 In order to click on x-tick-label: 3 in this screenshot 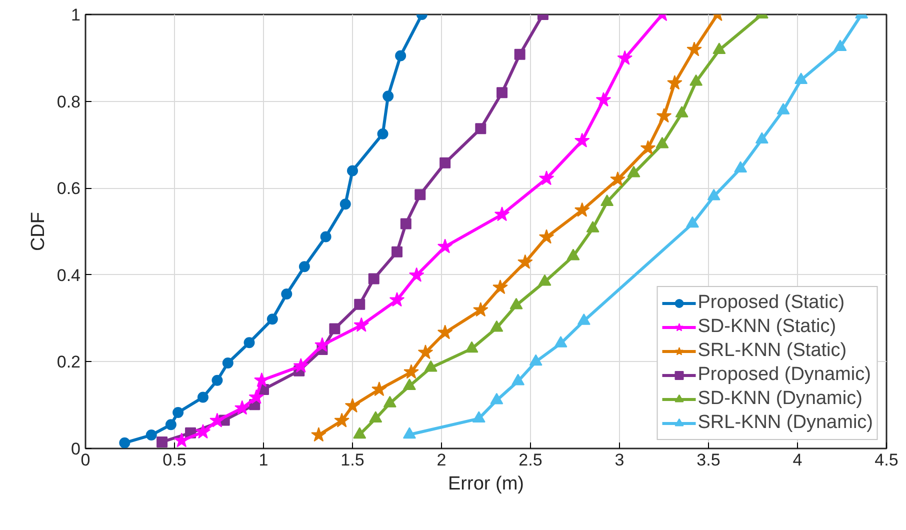, I will do `click(619, 460)`.